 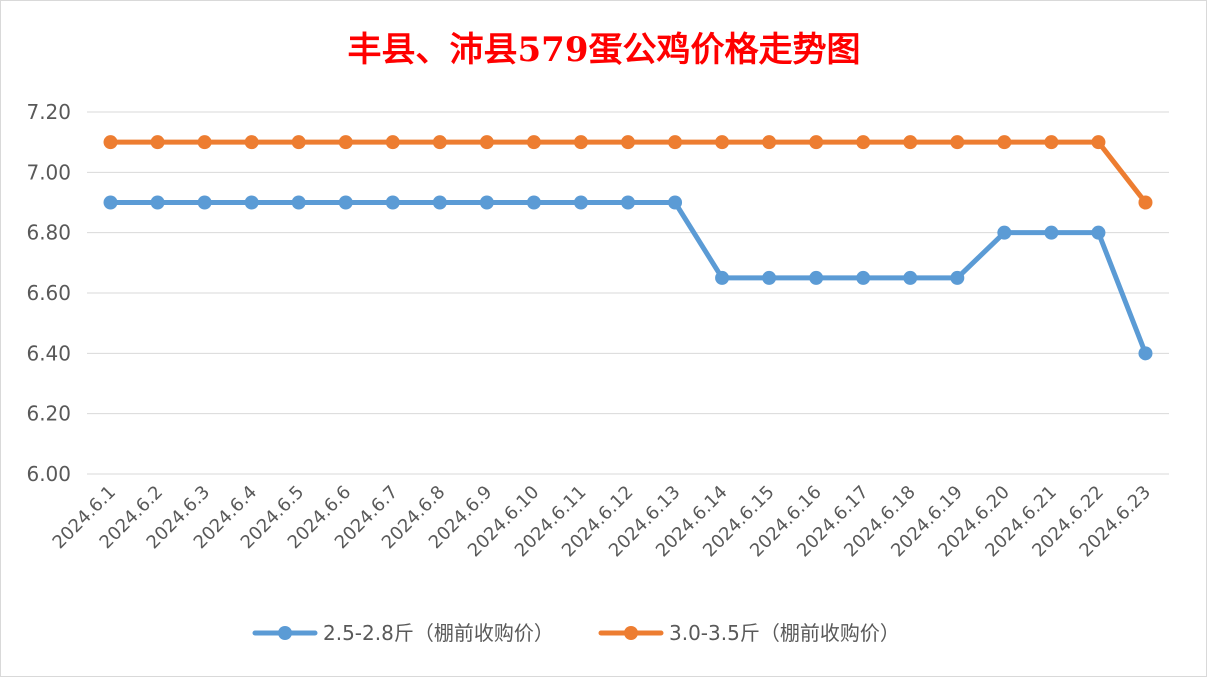 I want to click on legend-entry-label: 3.0-3.5斤（棚前收购价）, so click(x=784, y=633).